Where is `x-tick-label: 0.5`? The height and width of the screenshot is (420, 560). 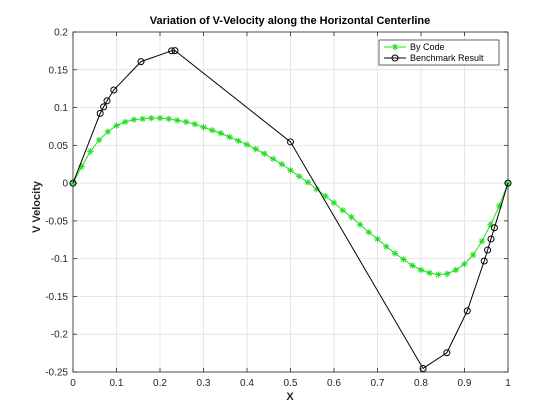
x-tick-label: 0.5 is located at coordinates (291, 383).